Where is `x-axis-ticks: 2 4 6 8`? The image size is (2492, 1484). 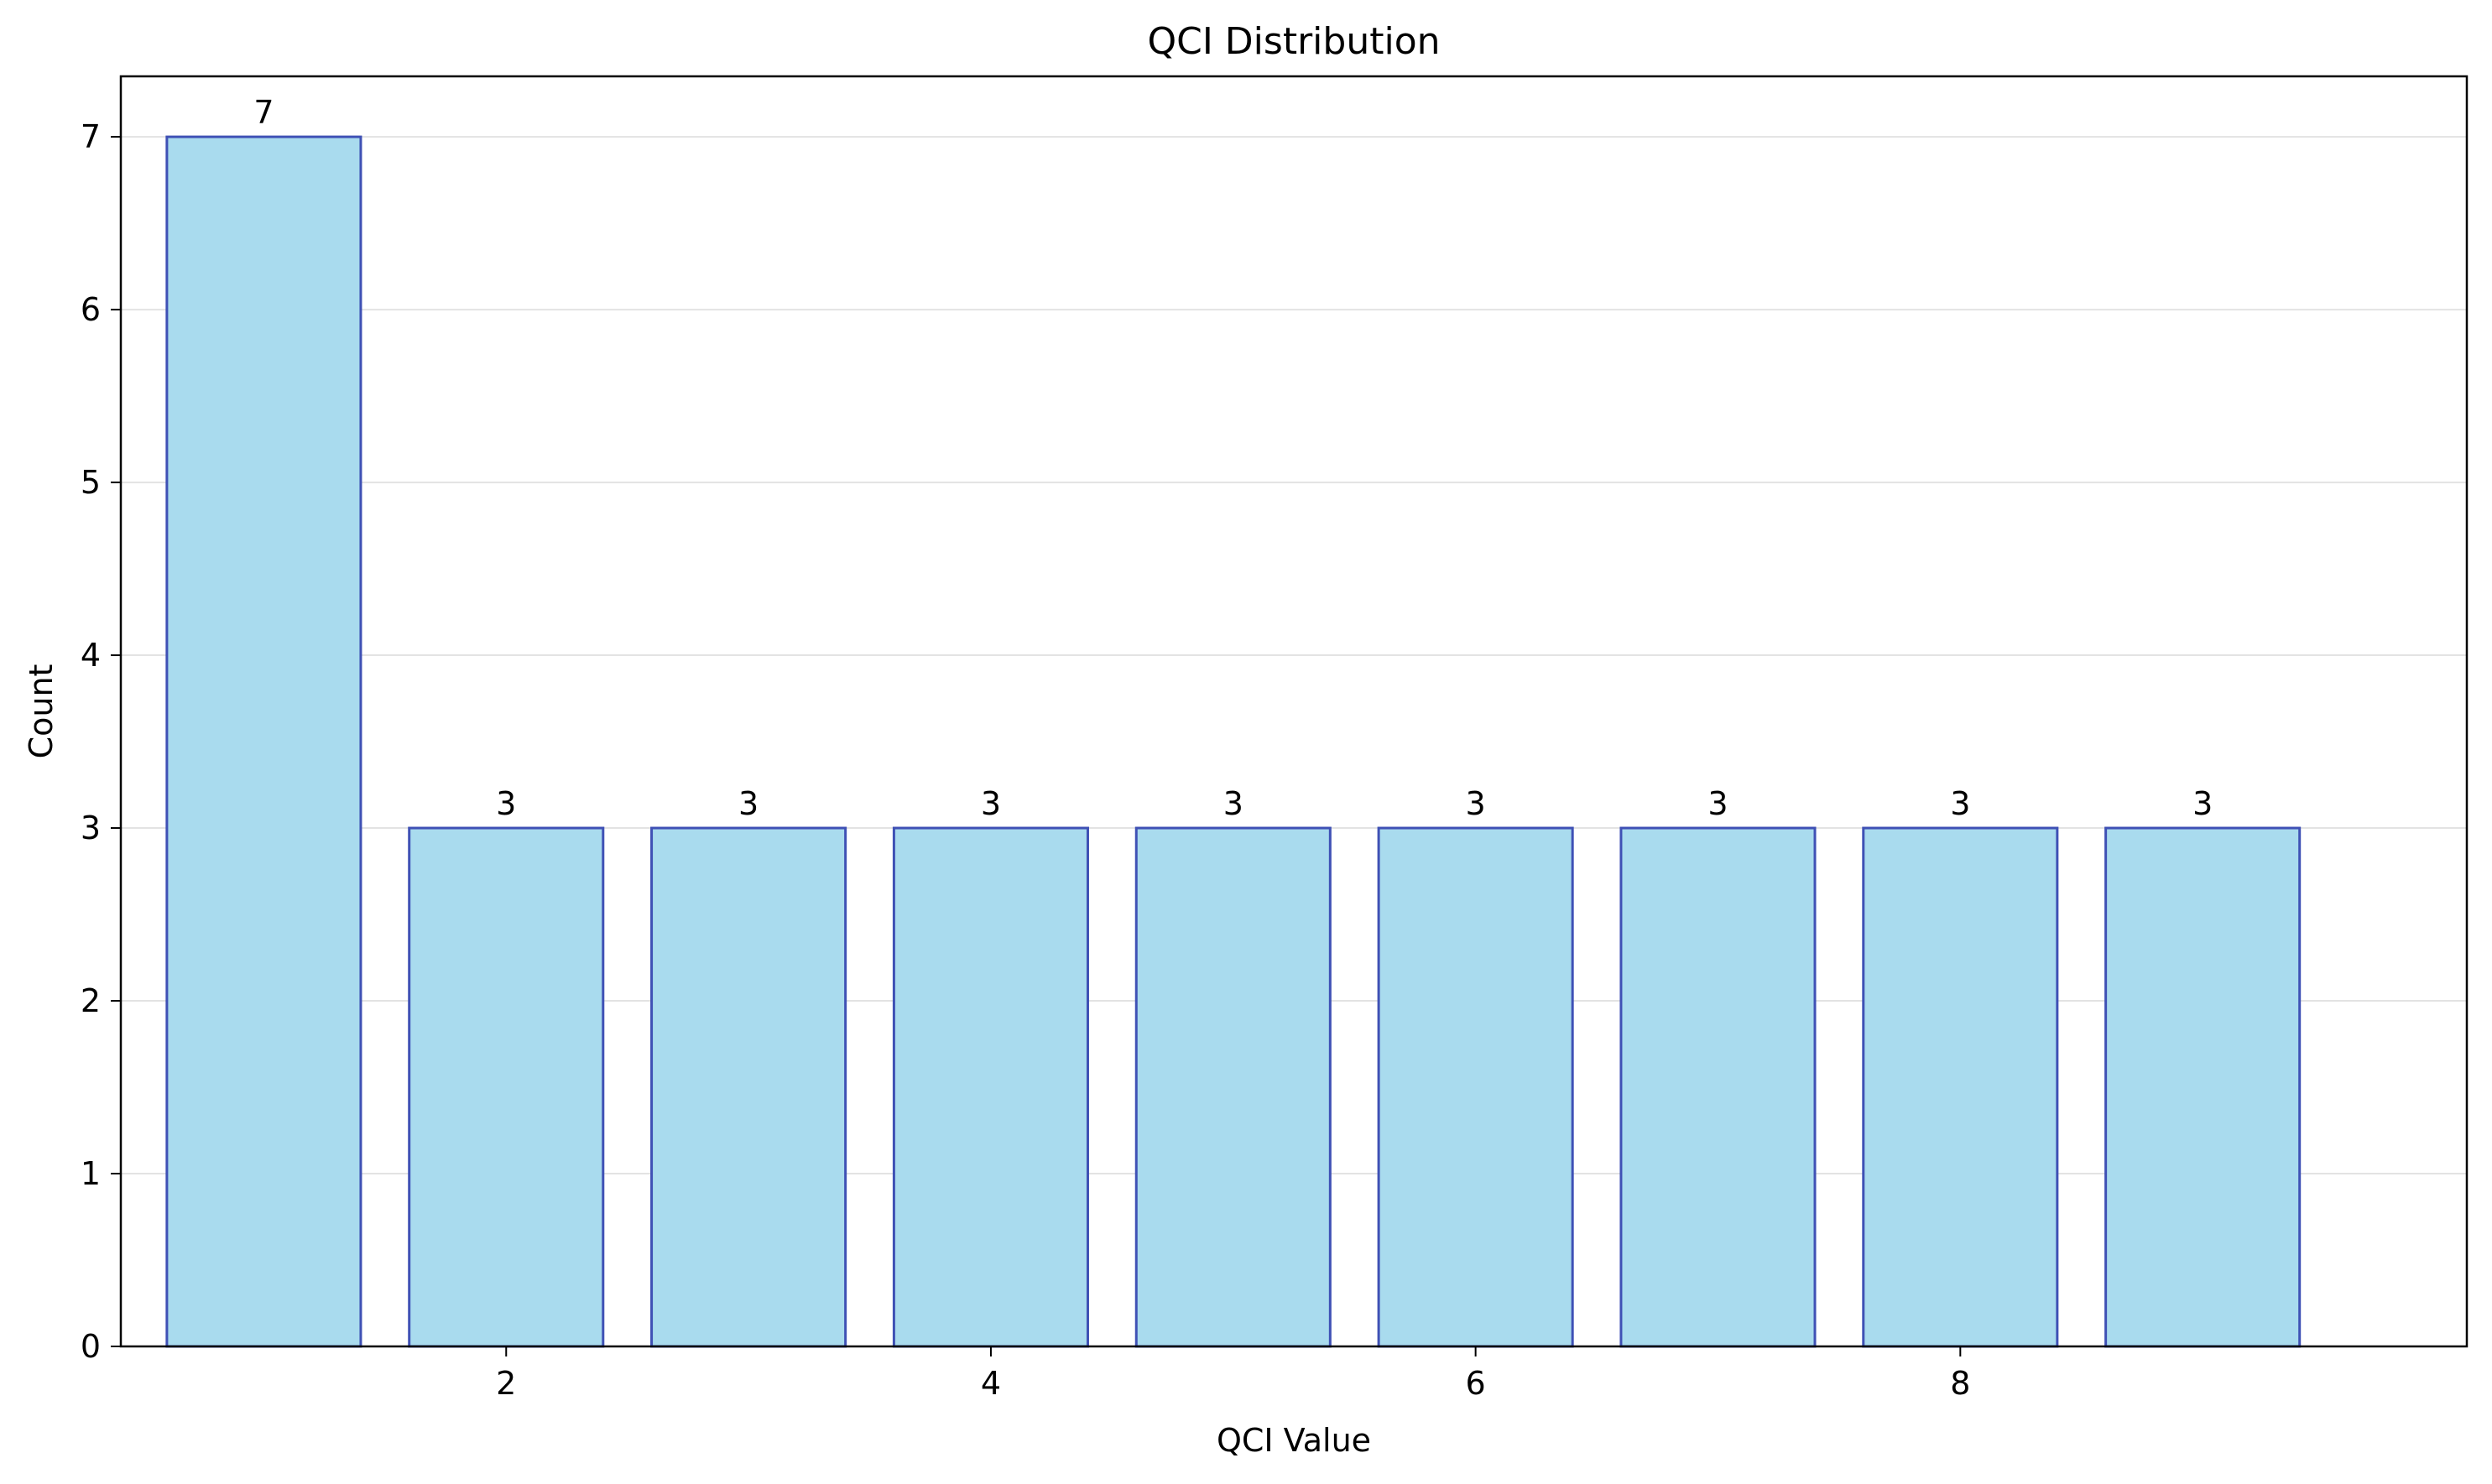
x-axis-ticks: 2 4 6 8 is located at coordinates (1233, 1374).